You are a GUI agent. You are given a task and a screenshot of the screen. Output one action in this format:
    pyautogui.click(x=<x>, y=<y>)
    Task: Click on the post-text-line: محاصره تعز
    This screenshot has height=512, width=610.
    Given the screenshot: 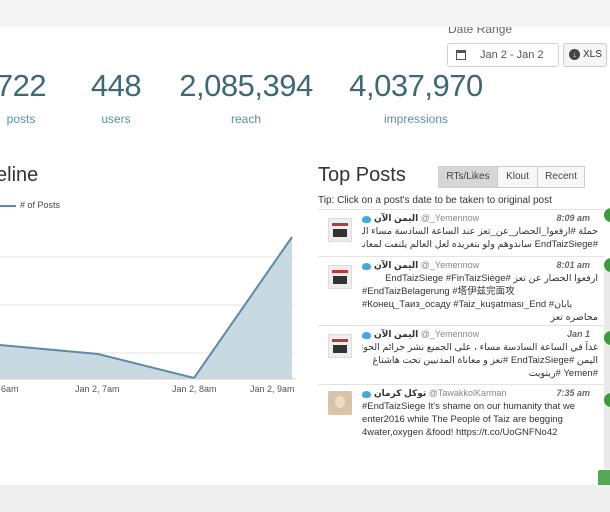 What is the action you would take?
    pyautogui.click(x=574, y=317)
    